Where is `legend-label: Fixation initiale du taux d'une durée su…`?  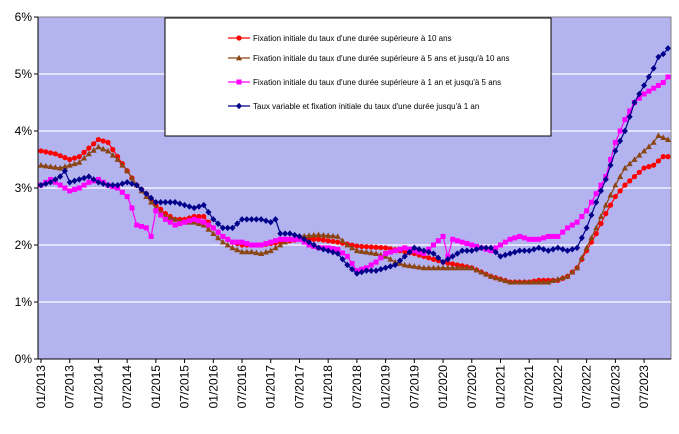 legend-label: Fixation initiale du taux d'une durée su… is located at coordinates (377, 82).